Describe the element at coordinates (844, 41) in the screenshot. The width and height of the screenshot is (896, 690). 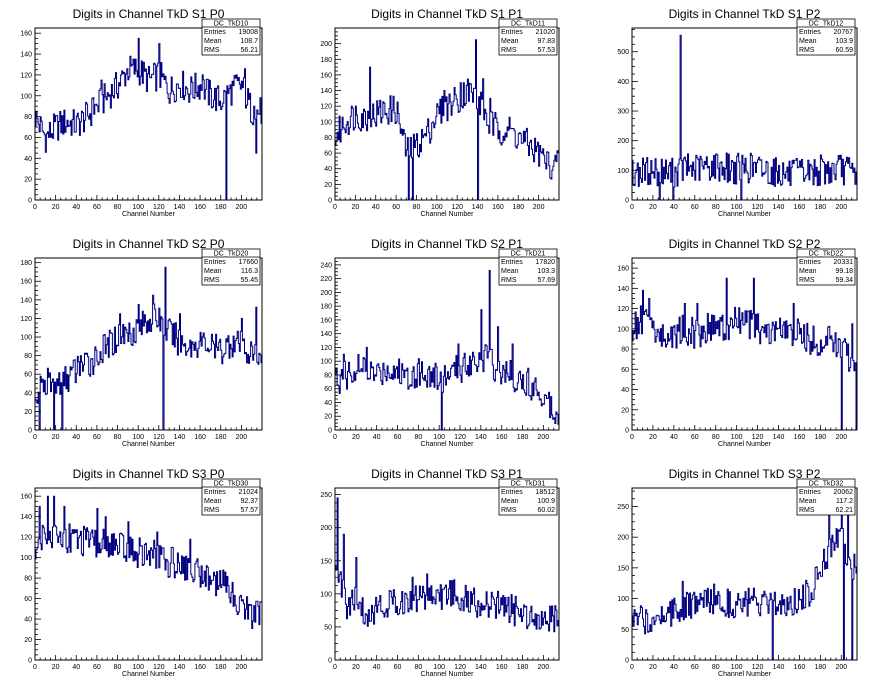
I see `stats-value: 103.9` at that location.